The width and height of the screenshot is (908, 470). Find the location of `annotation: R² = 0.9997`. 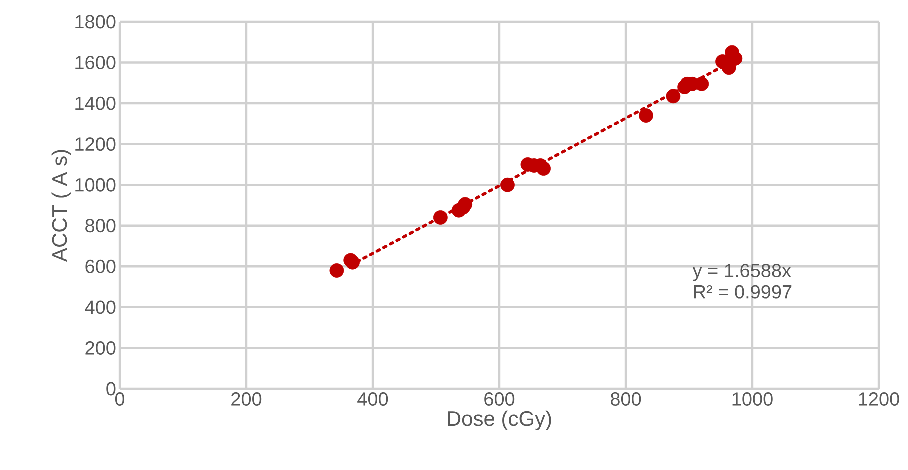

annotation: R² = 0.9997 is located at coordinates (743, 292).